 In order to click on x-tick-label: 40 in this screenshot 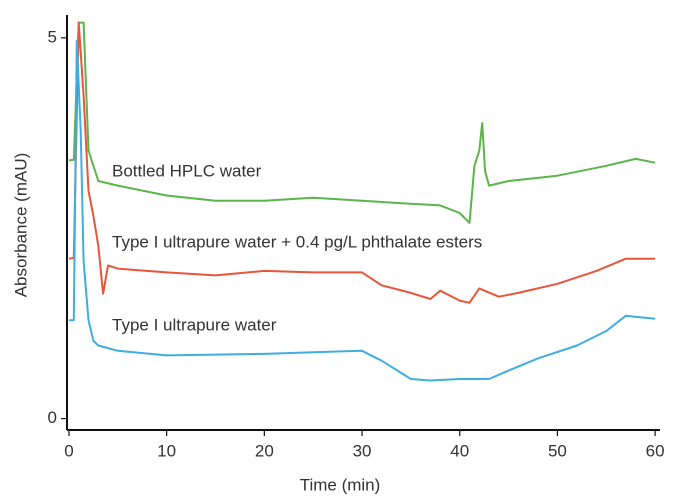, I will do `click(459, 450)`.